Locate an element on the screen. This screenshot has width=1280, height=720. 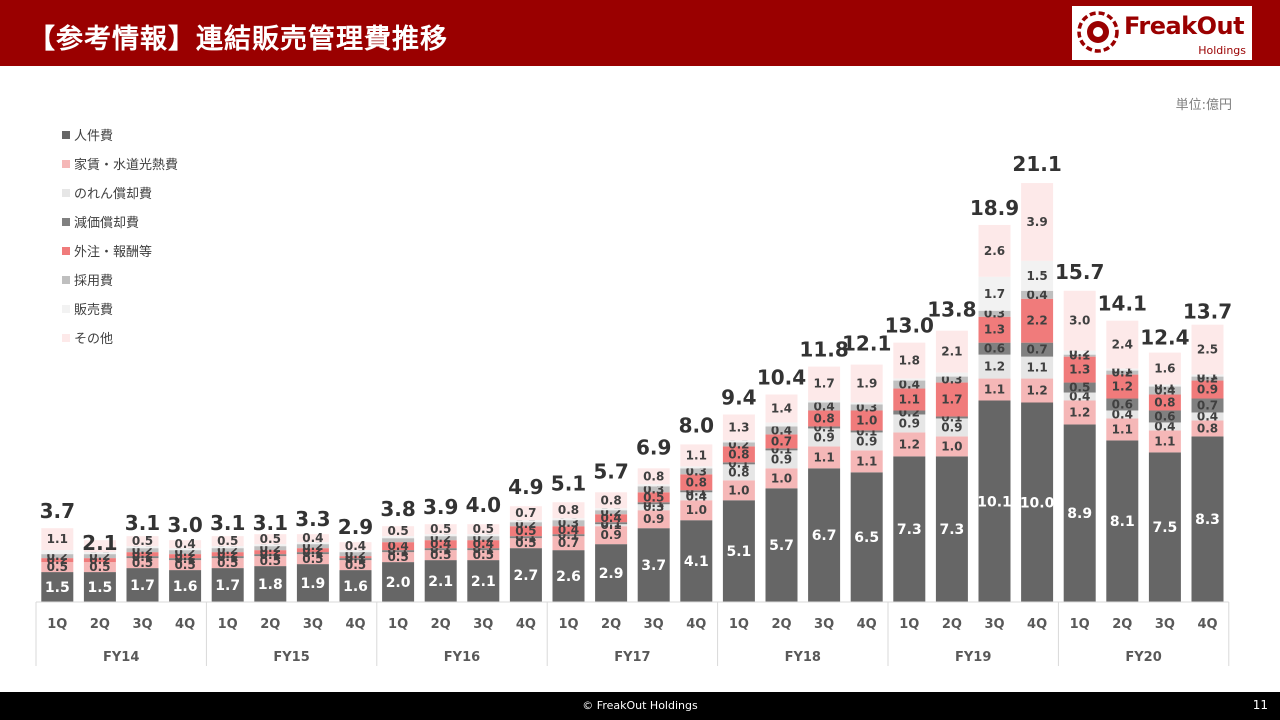
total-label: 10.4 is located at coordinates (781, 378).